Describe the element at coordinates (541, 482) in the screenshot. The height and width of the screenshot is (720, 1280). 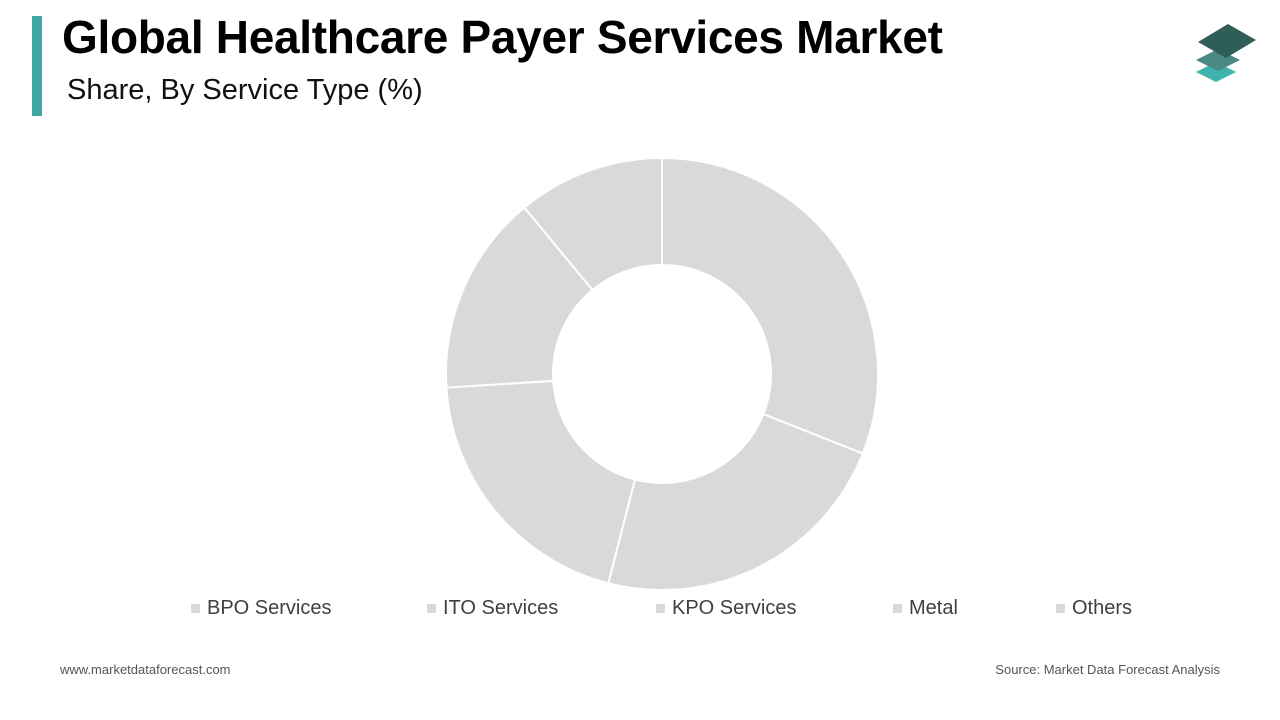
I see `donut-slice-kpo-services` at that location.